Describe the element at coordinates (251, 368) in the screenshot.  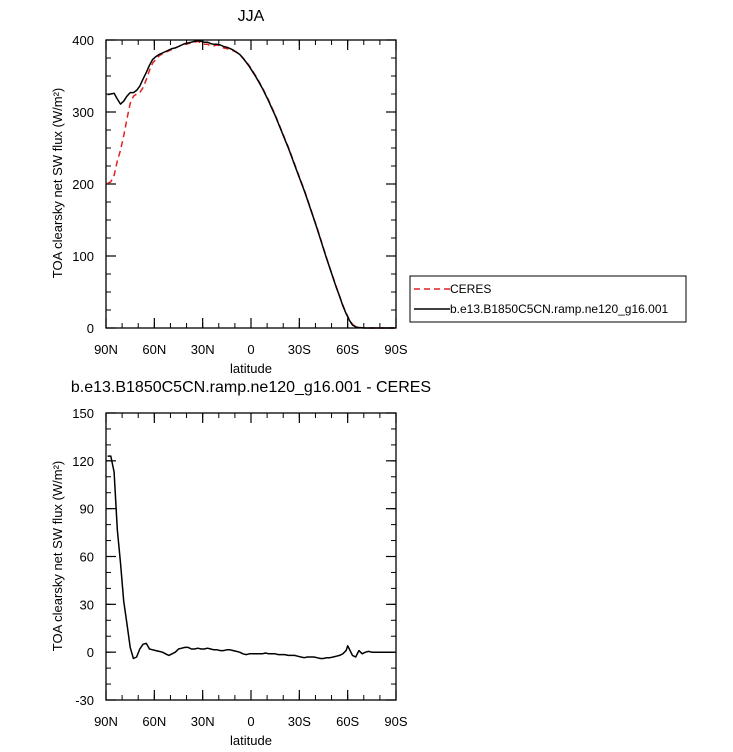
I see `chart-top-xlabel: latitude` at that location.